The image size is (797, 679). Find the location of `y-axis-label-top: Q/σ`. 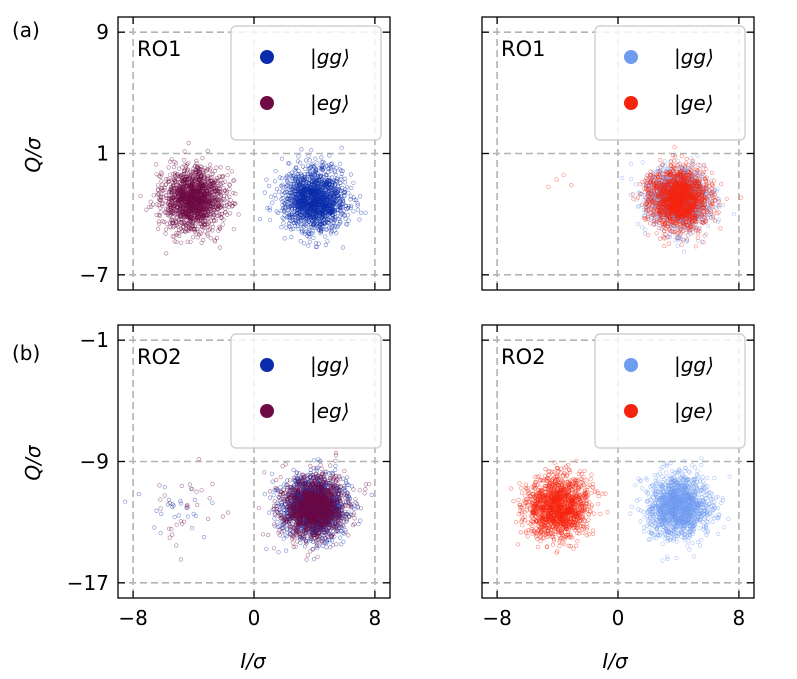

y-axis-label-top: Q/σ is located at coordinates (33, 154).